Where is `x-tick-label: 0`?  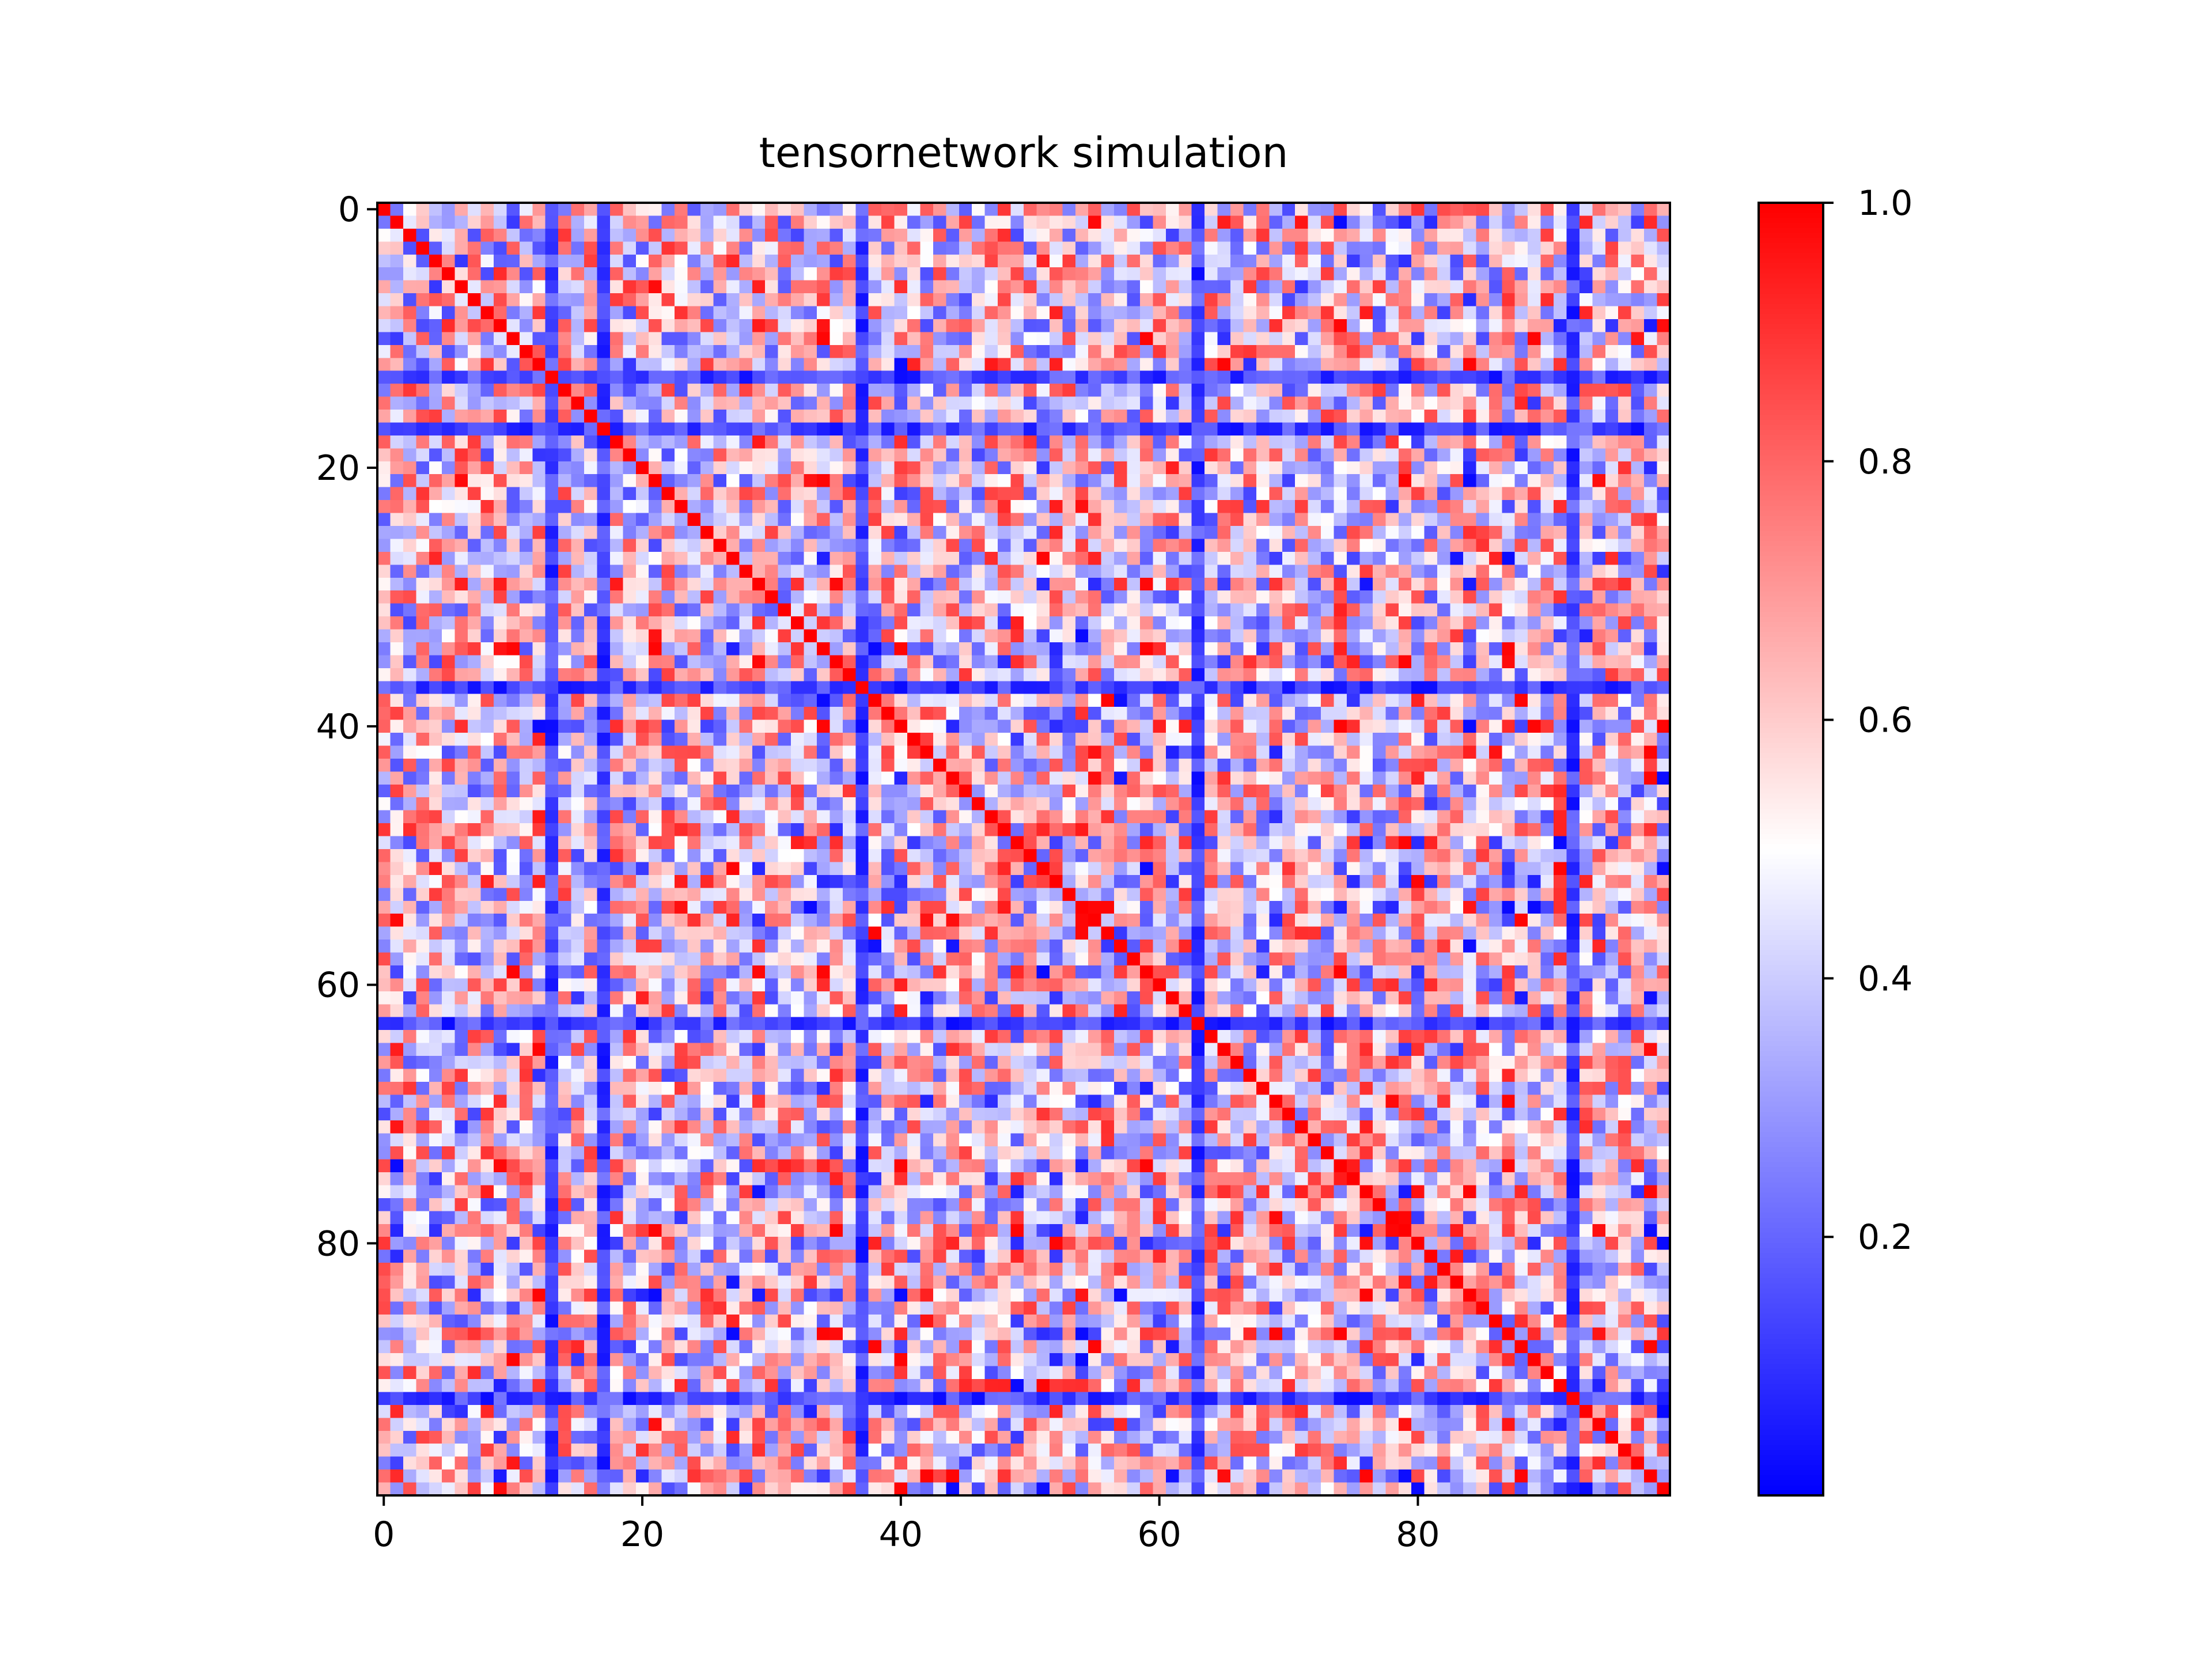
x-tick-label: 0 is located at coordinates (384, 1534).